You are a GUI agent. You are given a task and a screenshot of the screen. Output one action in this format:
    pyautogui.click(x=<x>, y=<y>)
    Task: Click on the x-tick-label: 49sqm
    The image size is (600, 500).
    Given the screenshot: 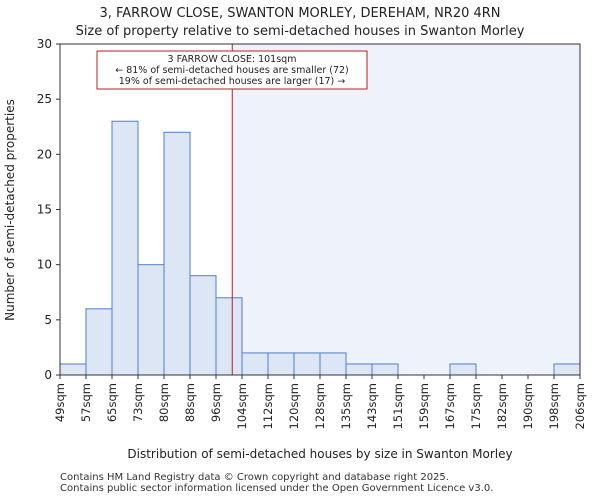 What is the action you would take?
    pyautogui.click(x=60, y=402)
    